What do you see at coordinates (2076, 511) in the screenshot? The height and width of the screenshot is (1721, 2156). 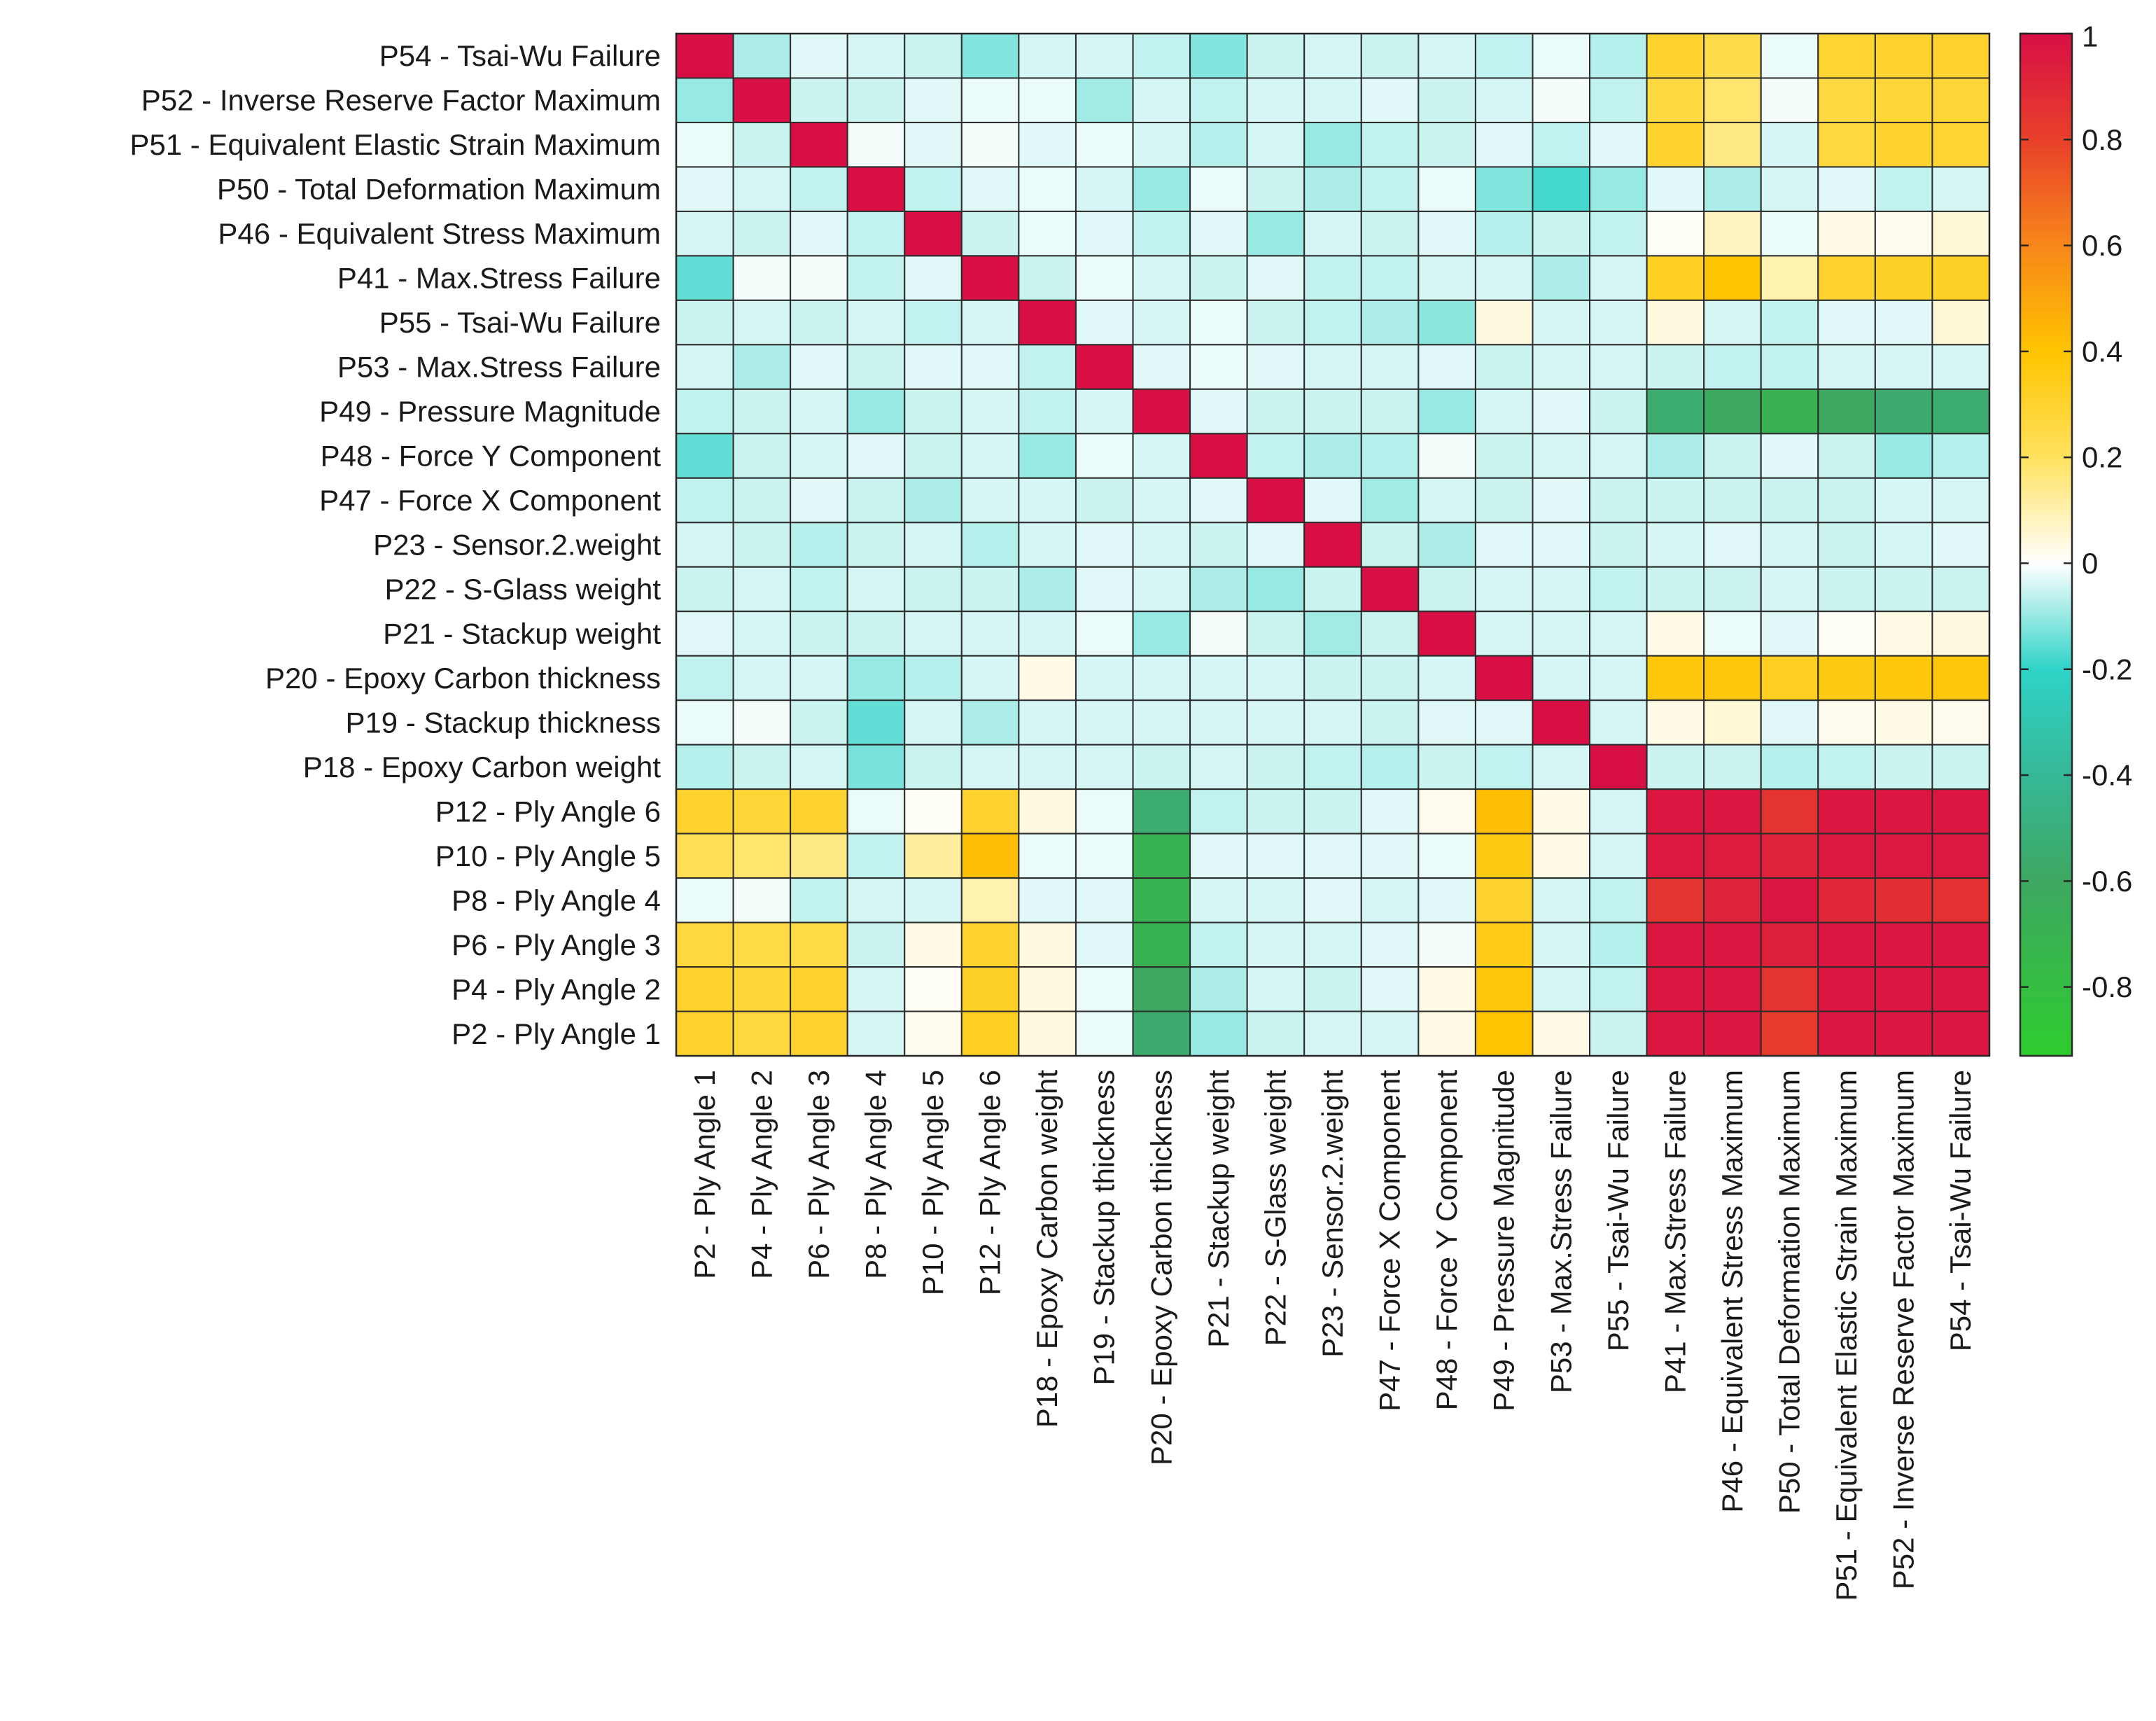 I see `colorbar-ticks: 1 0.8 0.6 0.4 0.2 0 -0.2 -0.4 -0.6 -0.8` at bounding box center [2076, 511].